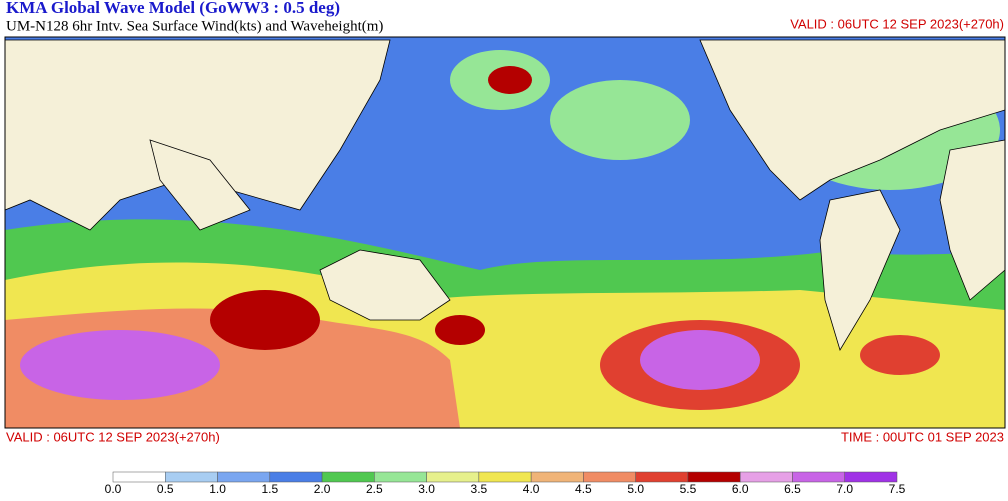 This screenshot has height=501, width=1008. What do you see at coordinates (897, 489) in the screenshot?
I see `colorbar-label: 7.5` at bounding box center [897, 489].